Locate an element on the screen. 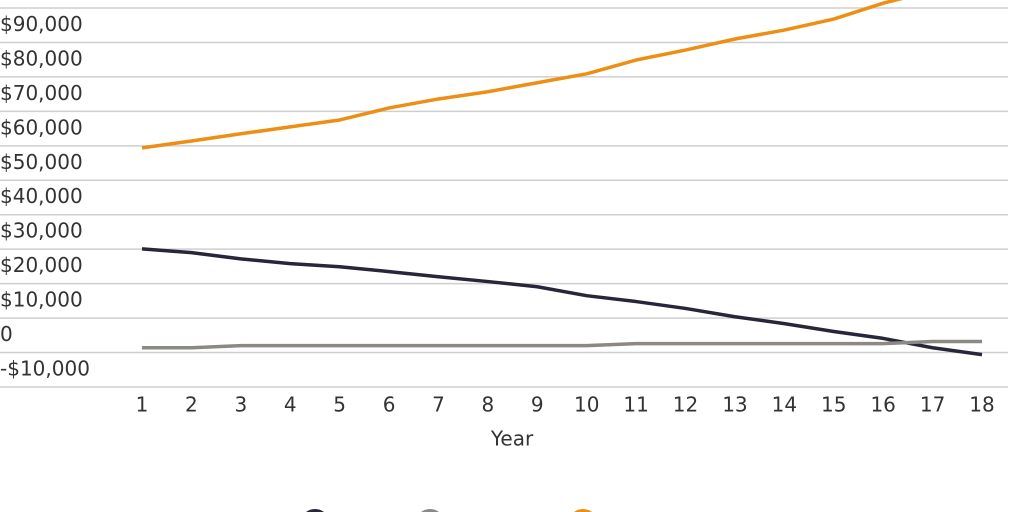 This screenshot has height=512, width=1024. x-tick-label: 2 is located at coordinates (191, 405).